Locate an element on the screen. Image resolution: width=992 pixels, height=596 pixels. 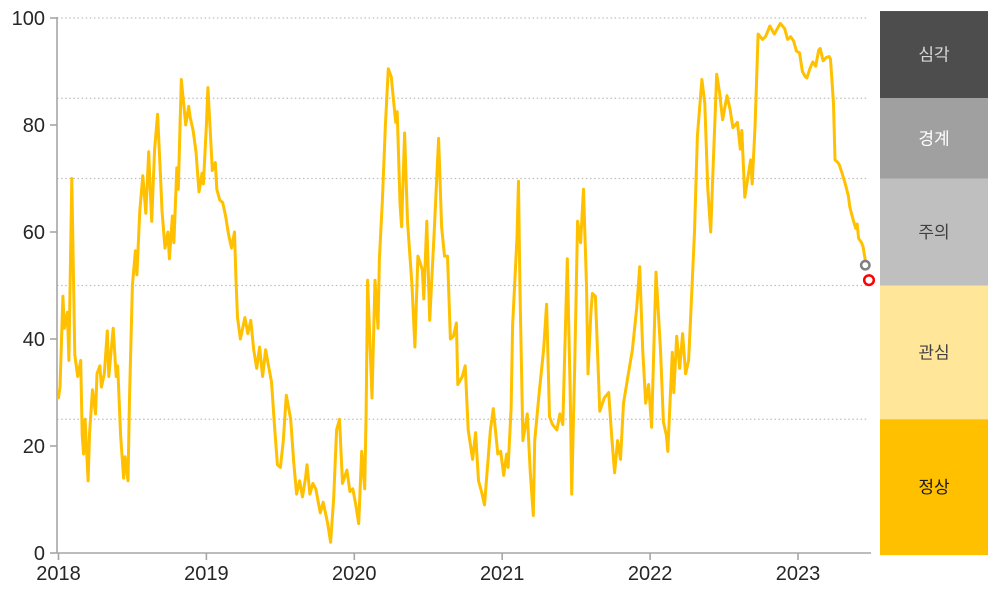
x-axis-label: 2023 is located at coordinates (798, 574).